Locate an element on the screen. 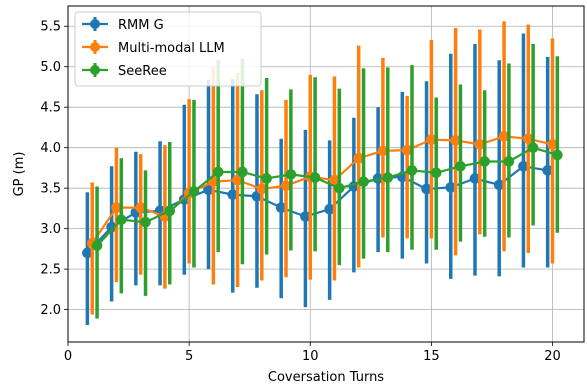 The width and height of the screenshot is (587, 387). legend-frame is located at coordinates (168, 49).